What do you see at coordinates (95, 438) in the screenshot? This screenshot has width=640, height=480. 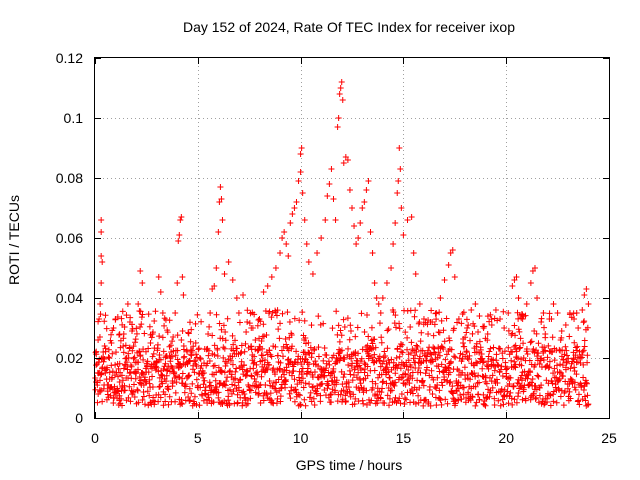 I see `x-tick-label: 0` at bounding box center [95, 438].